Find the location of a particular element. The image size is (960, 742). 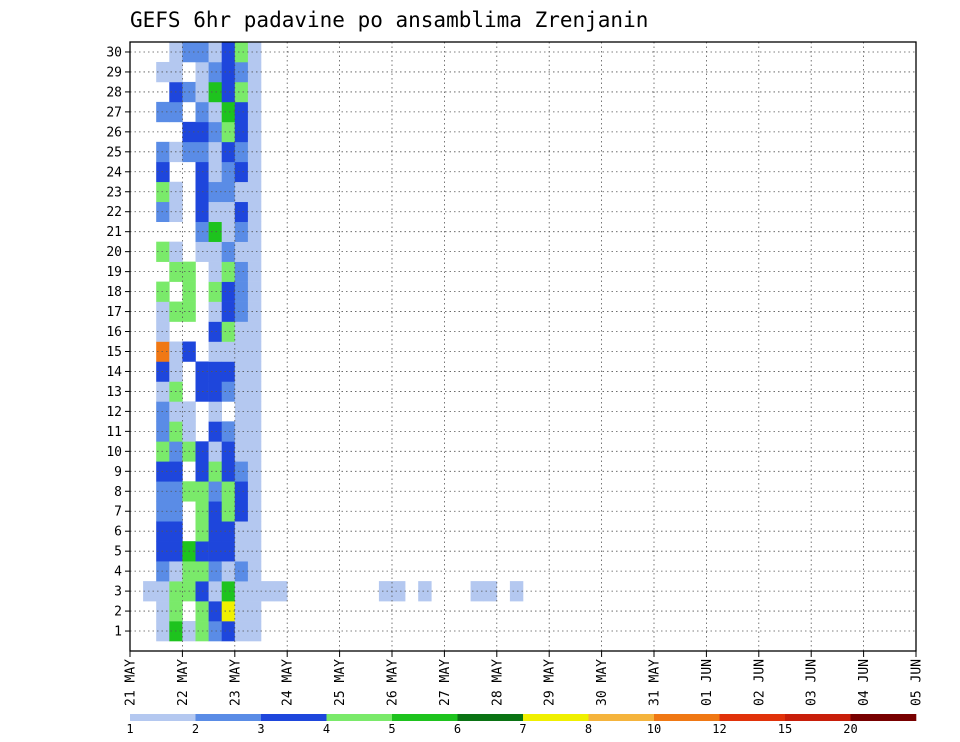

y-tick-label: 24 is located at coordinates (114, 172).